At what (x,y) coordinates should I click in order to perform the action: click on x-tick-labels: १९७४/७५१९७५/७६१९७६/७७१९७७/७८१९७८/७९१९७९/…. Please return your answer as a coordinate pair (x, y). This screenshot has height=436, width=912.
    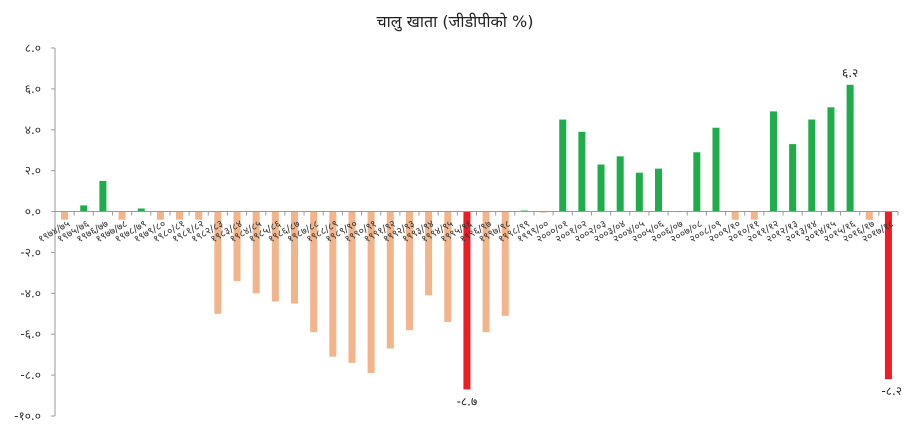
    Looking at the image, I should click on (466, 232).